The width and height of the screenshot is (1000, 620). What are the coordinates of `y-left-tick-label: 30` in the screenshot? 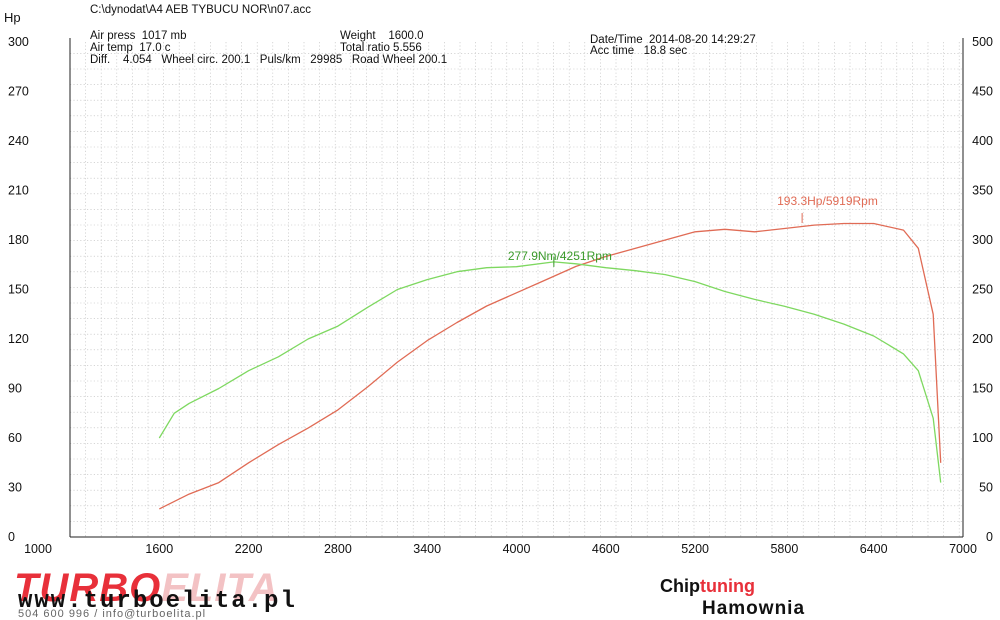 It's located at (15, 488).